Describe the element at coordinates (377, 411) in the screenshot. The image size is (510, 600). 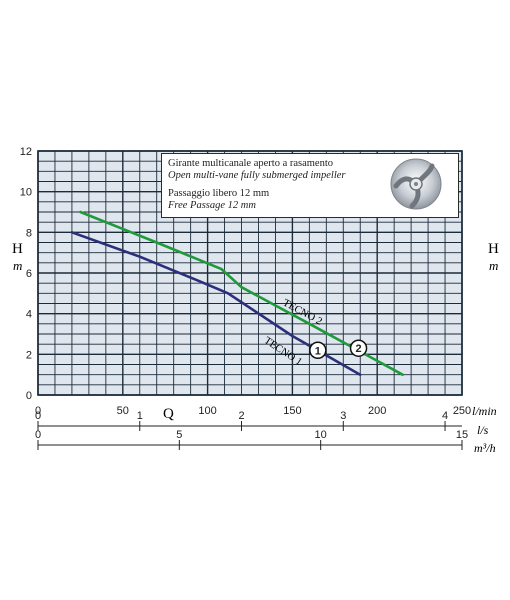
I see `x-tick-label-lmin: 200` at that location.